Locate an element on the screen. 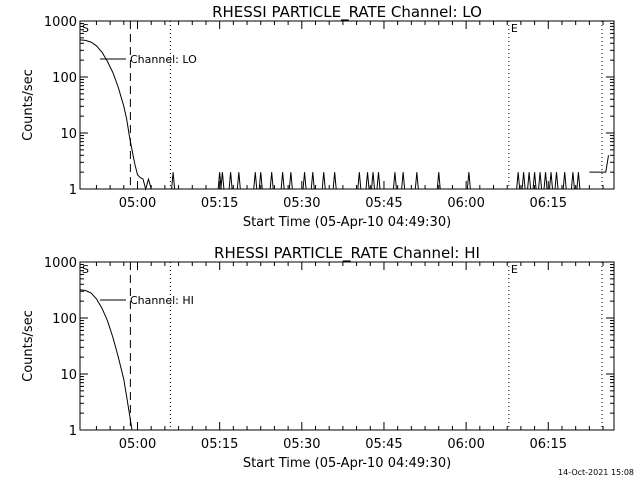 The height and width of the screenshot is (480, 640). panel1-x-tick-label: 05:30 is located at coordinates (301, 203).